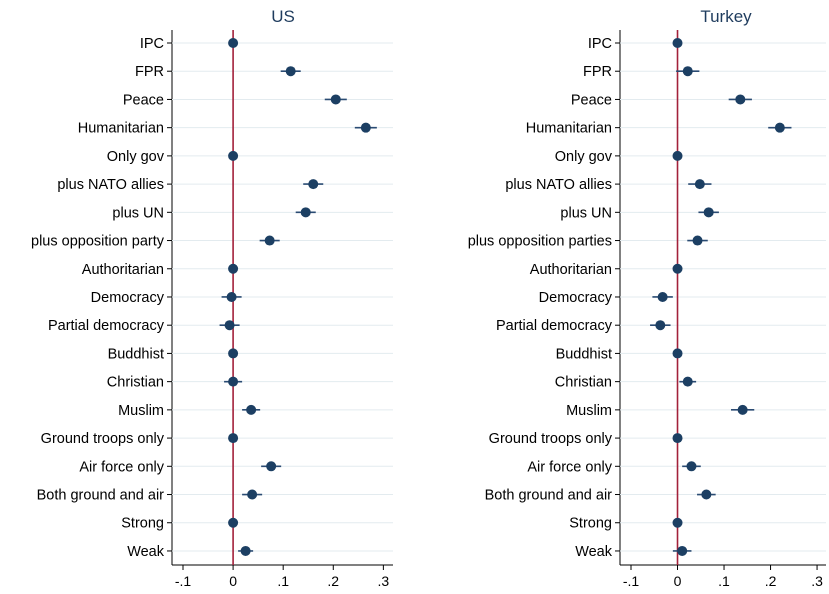  What do you see at coordinates (726, 16) in the screenshot?
I see `panel-title: Turkey` at bounding box center [726, 16].